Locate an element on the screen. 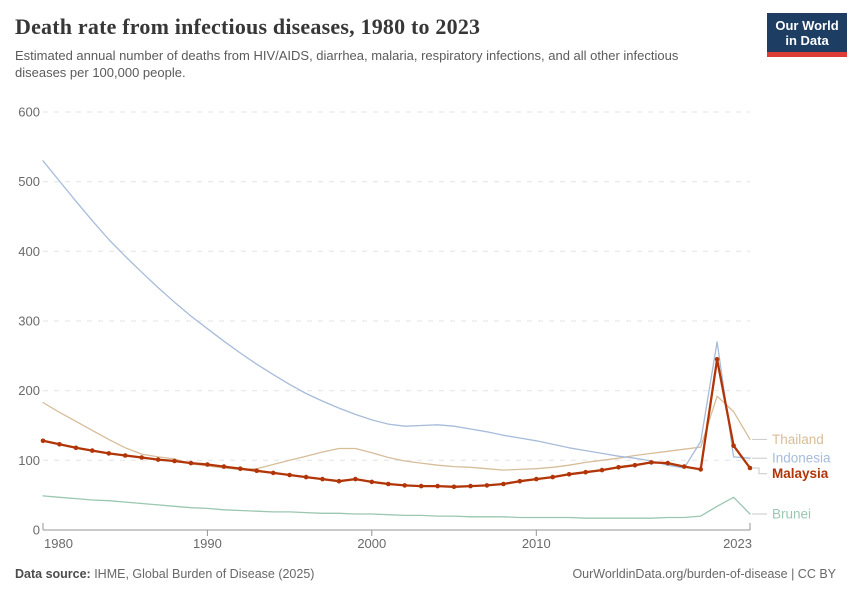 This screenshot has width=850, height=600. marker-malaysia-2015 is located at coordinates (618, 467).